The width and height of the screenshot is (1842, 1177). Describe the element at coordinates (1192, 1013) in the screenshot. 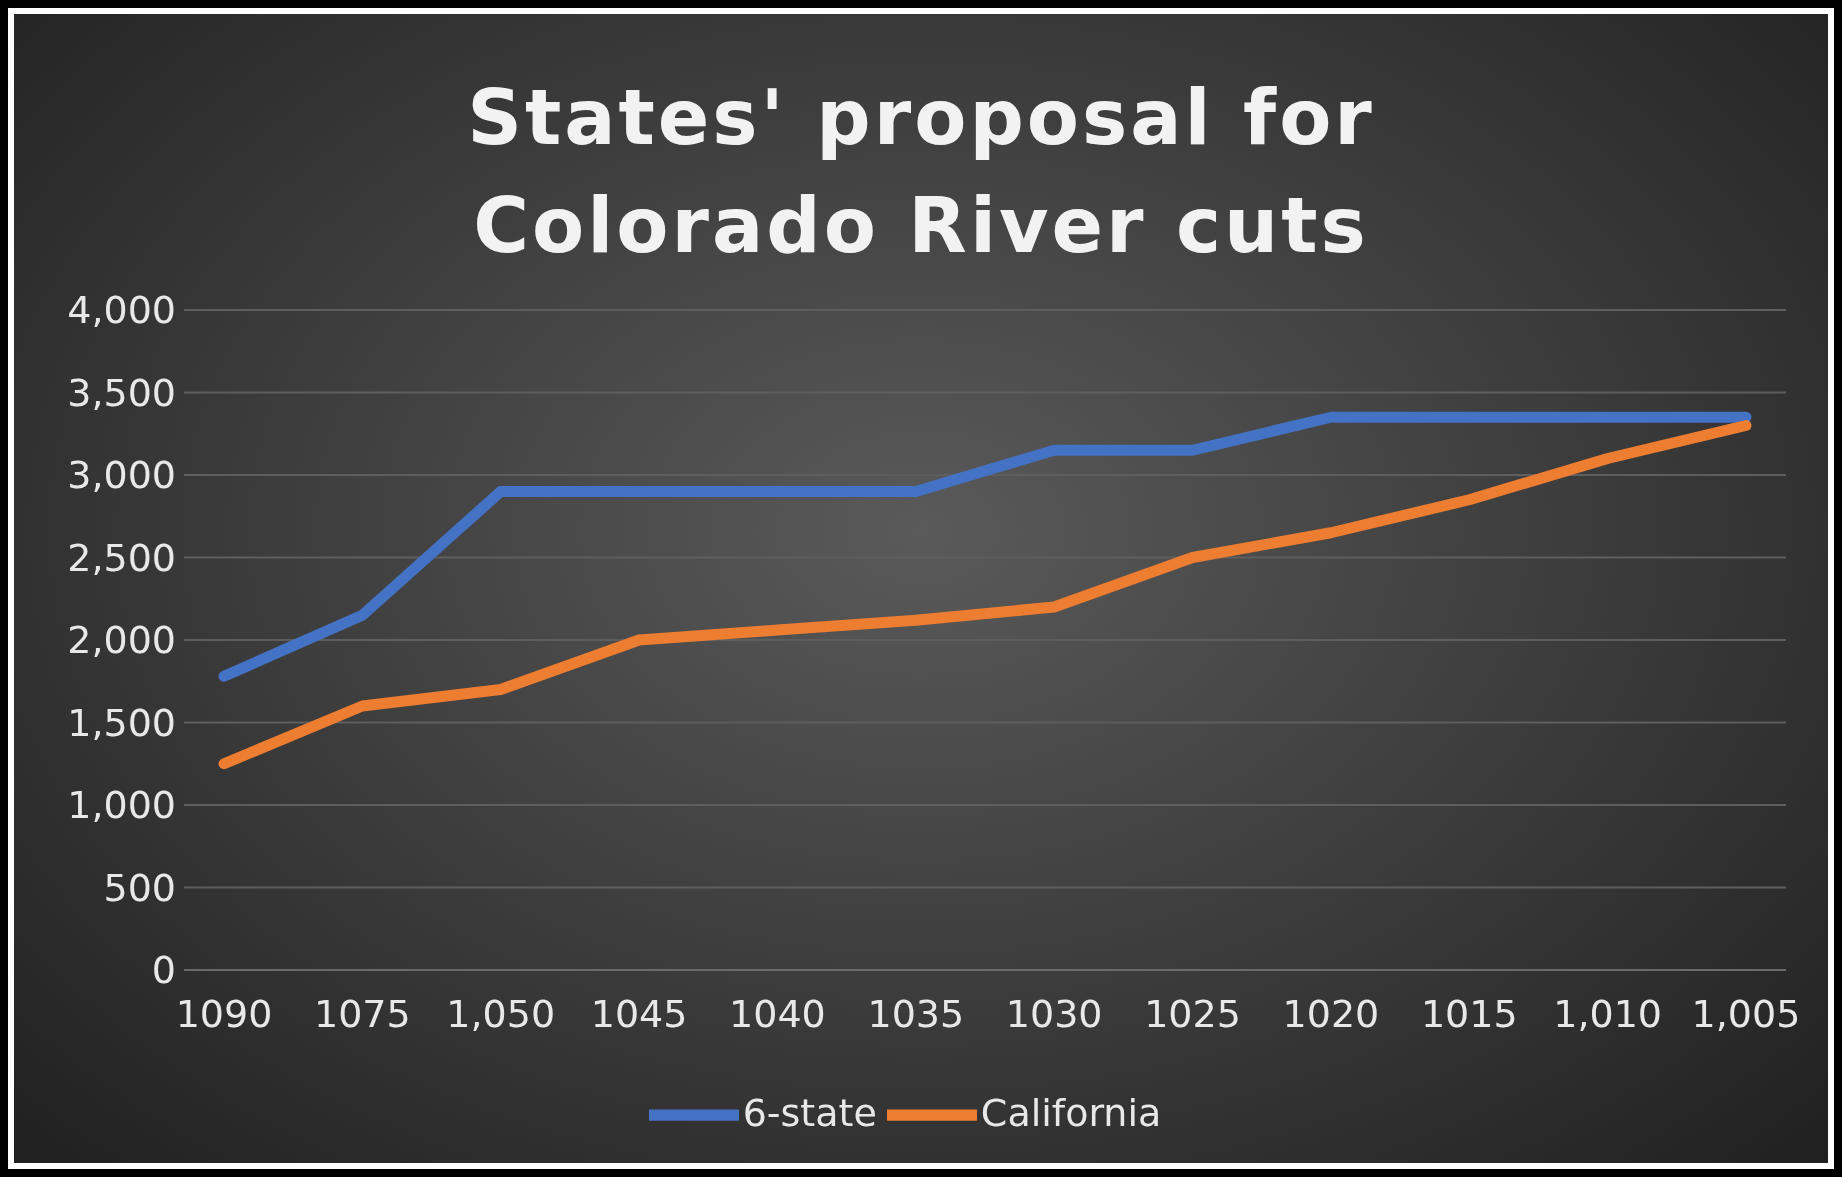

I see `x-tick-label: 1025` at that location.